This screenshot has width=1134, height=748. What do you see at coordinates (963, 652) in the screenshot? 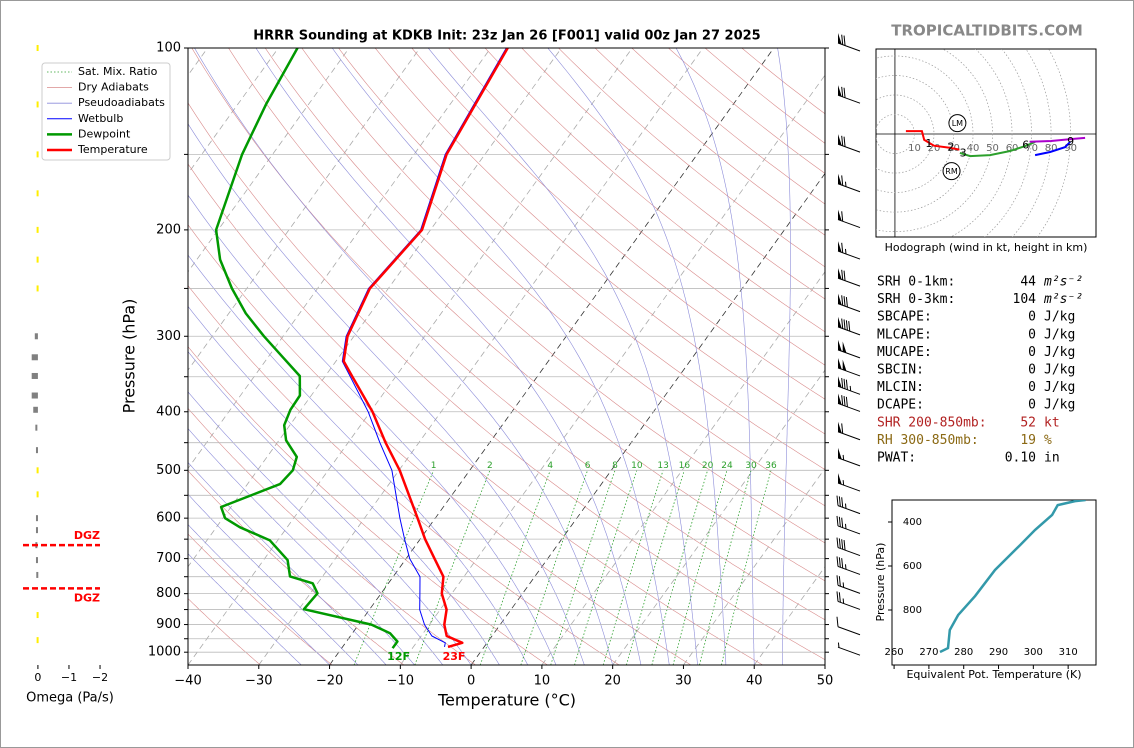
I see `thetae-x-tick-label: 280` at bounding box center [963, 652].